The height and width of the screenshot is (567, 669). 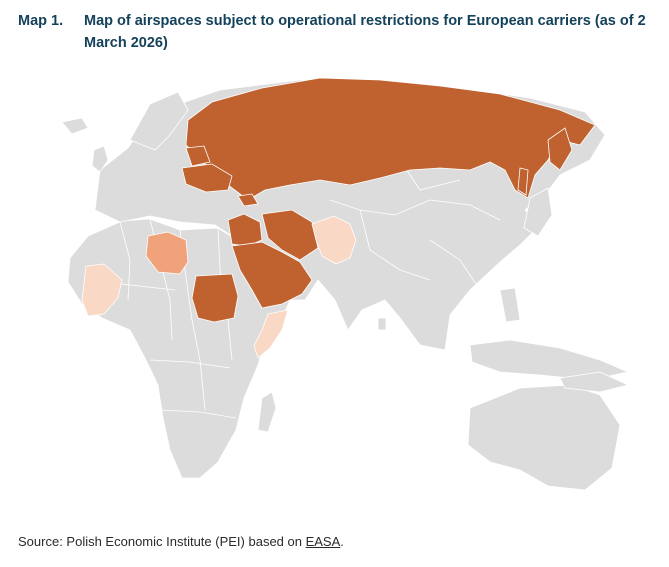 What do you see at coordinates (342, 541) in the screenshot?
I see `source-suffix: .` at bounding box center [342, 541].